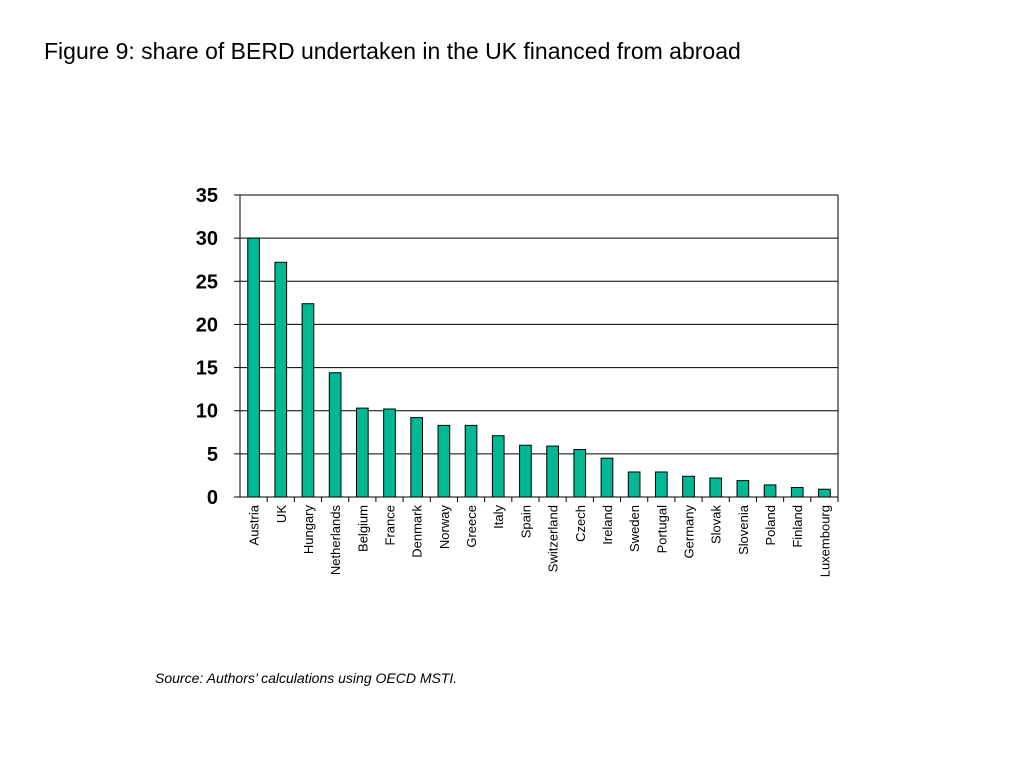 The image size is (1024, 768). Describe the element at coordinates (770, 491) in the screenshot. I see `bar-poland` at that location.